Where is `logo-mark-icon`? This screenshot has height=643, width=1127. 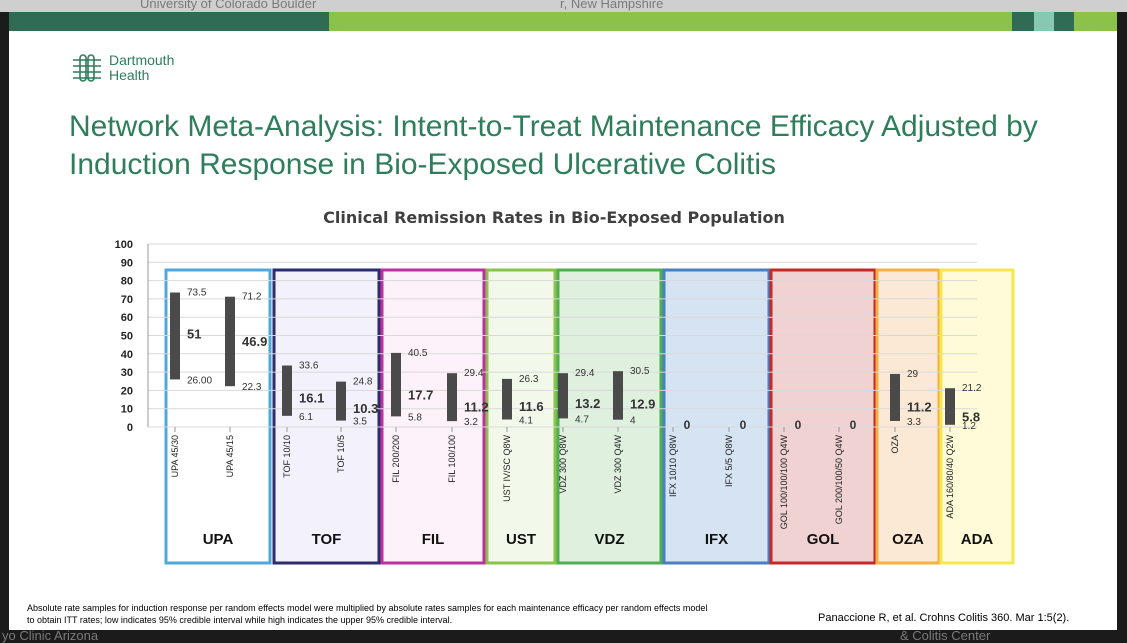 logo-mark-icon is located at coordinates (87, 68).